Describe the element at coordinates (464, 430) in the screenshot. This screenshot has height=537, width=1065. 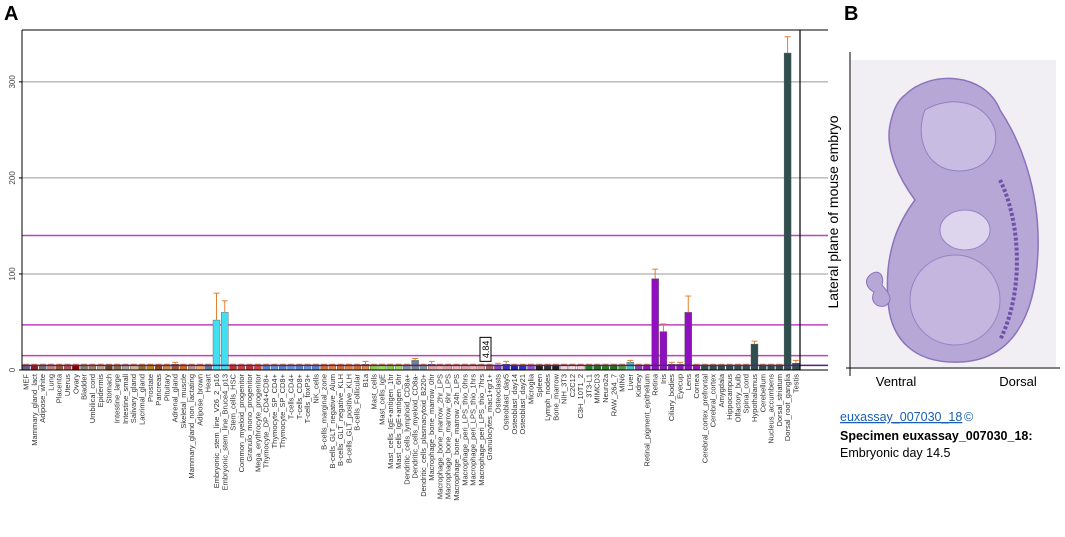
I see `x-tick-label: Macrophage_peri_LPS_thio_0hrs` at that location.